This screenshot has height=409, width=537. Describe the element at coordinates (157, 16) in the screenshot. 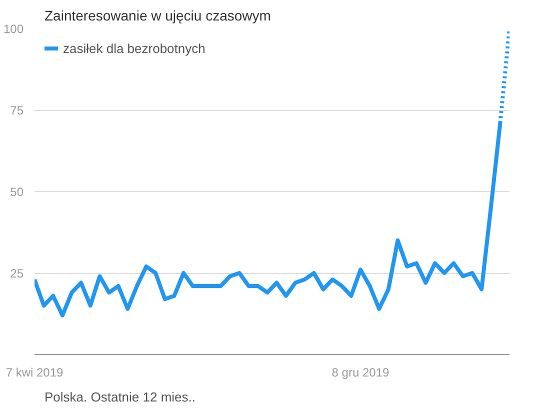

I see `chart-title: Zainteresowanie w ujęciu czasowym` at that location.